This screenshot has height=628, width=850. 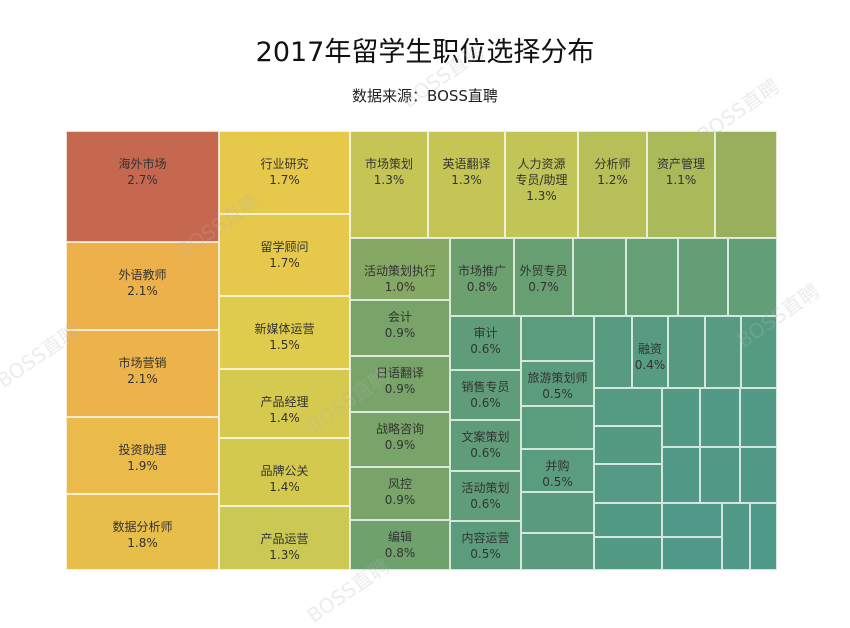 What do you see at coordinates (400, 269) in the screenshot?
I see `treemap-cell: 活动策划执行 1.0%` at bounding box center [400, 269].